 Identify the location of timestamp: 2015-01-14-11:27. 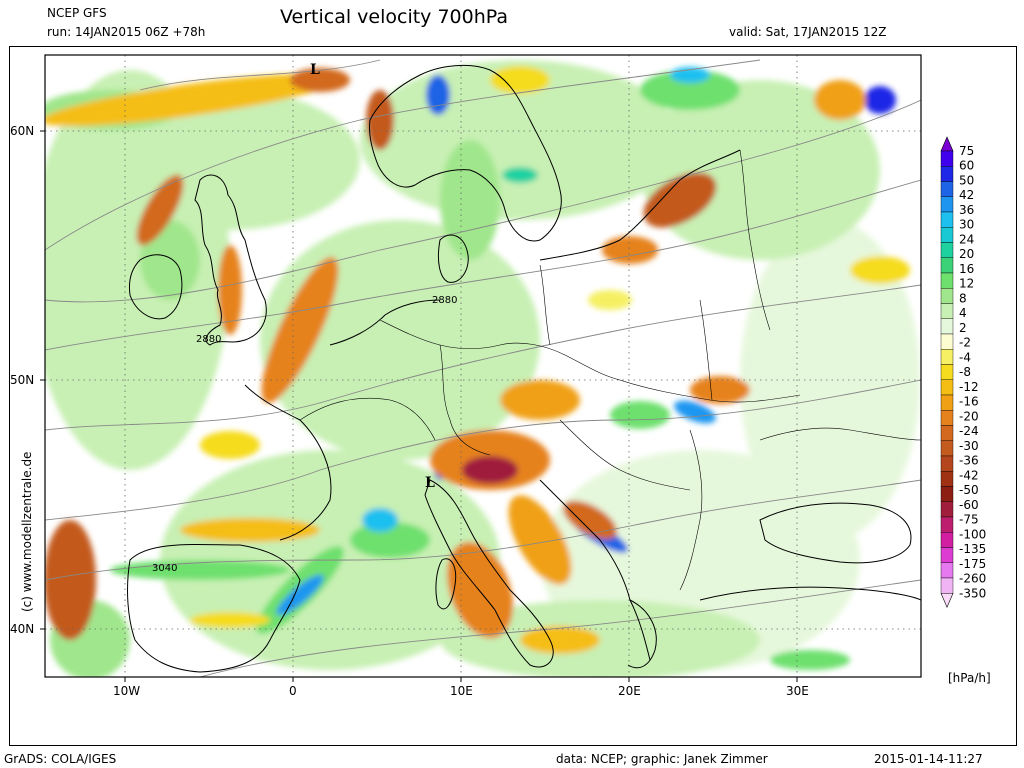
(928, 759).